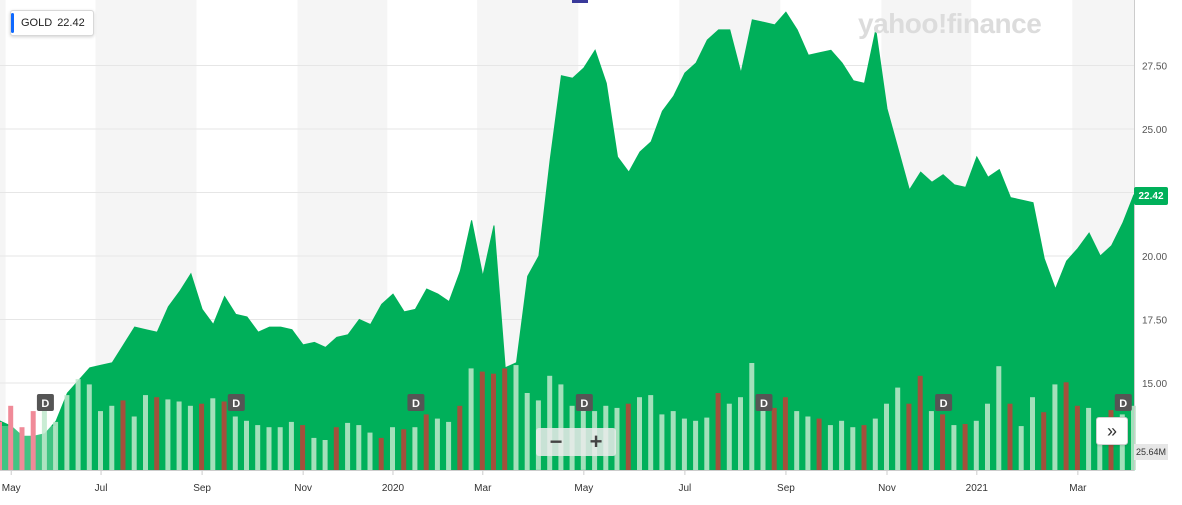 Image resolution: width=1182 pixels, height=505 pixels. I want to click on zoom-out-button: −, so click(556, 441).